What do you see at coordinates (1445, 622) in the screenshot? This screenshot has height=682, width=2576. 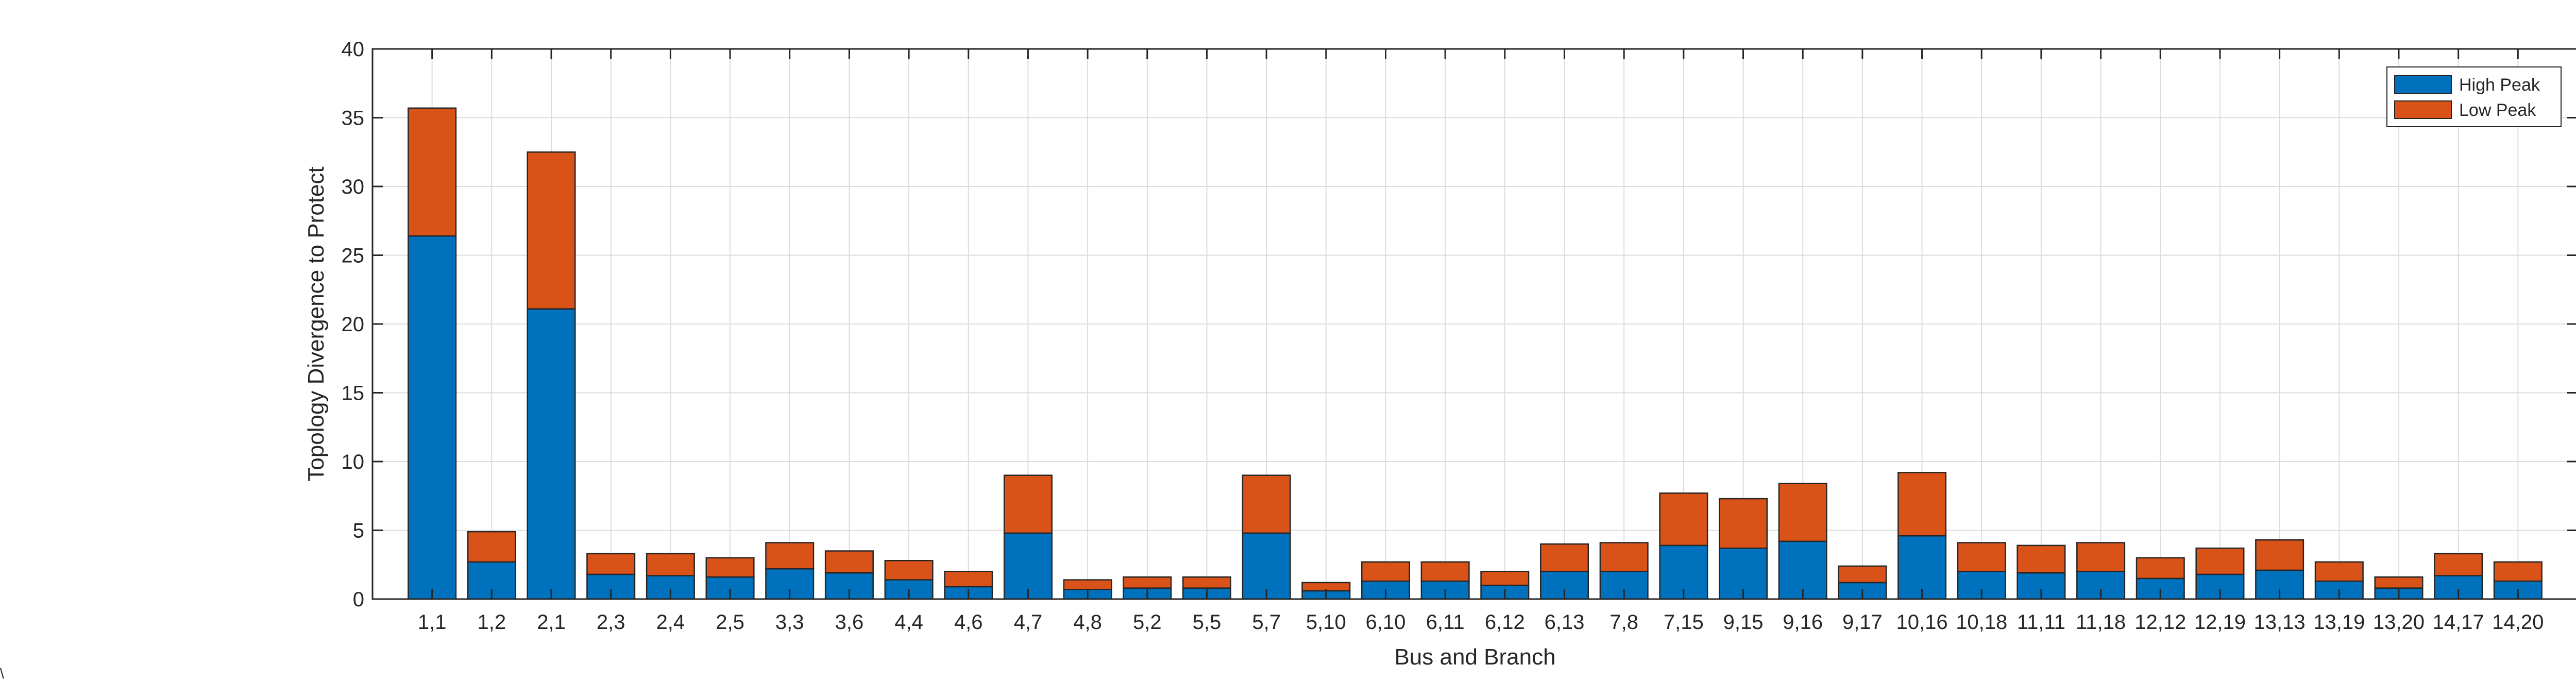 I see `x-tick-label: 6,11` at bounding box center [1445, 622].